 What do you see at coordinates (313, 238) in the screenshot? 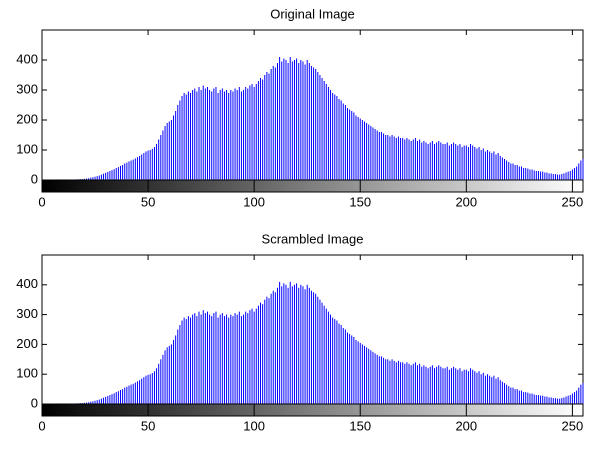
I see `chart-title: Scrambled Image` at bounding box center [313, 238].